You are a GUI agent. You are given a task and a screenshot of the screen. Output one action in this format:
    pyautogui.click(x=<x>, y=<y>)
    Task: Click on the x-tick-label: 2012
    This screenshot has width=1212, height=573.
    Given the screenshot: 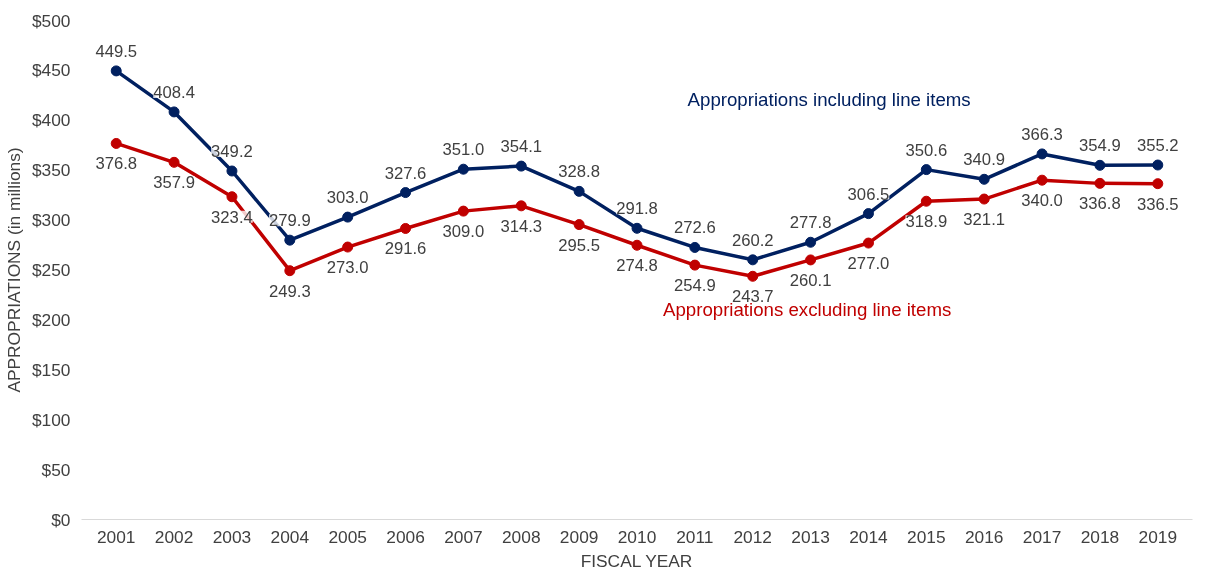 What is the action you would take?
    pyautogui.click(x=753, y=536)
    